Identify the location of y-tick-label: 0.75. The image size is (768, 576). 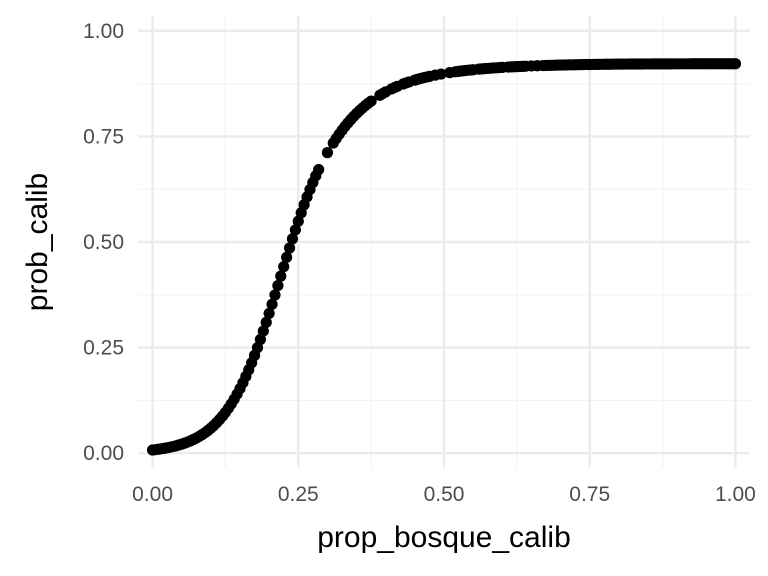
(103, 136).